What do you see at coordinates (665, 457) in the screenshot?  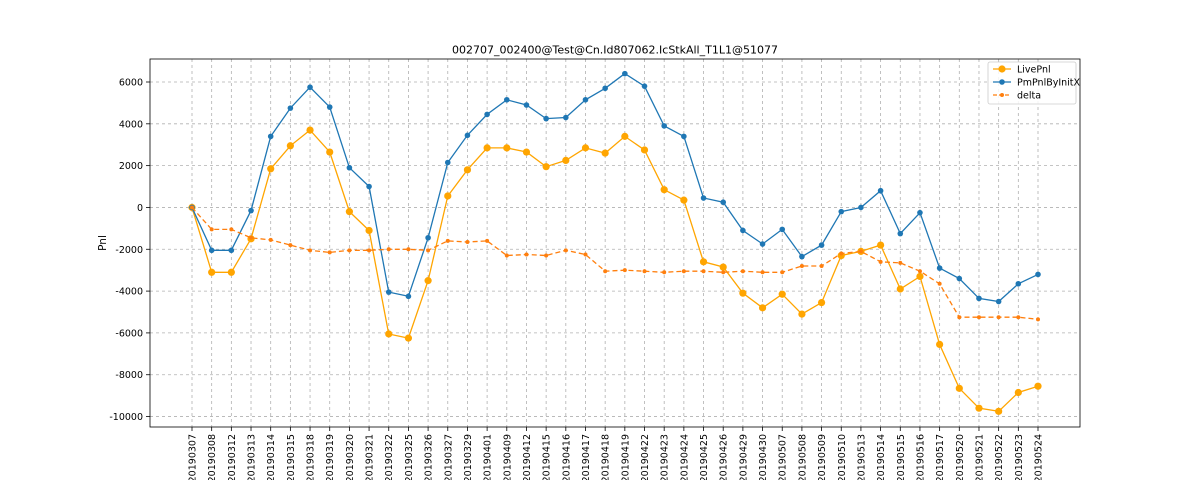 I see `x-tick-label: 20190423` at bounding box center [665, 457].